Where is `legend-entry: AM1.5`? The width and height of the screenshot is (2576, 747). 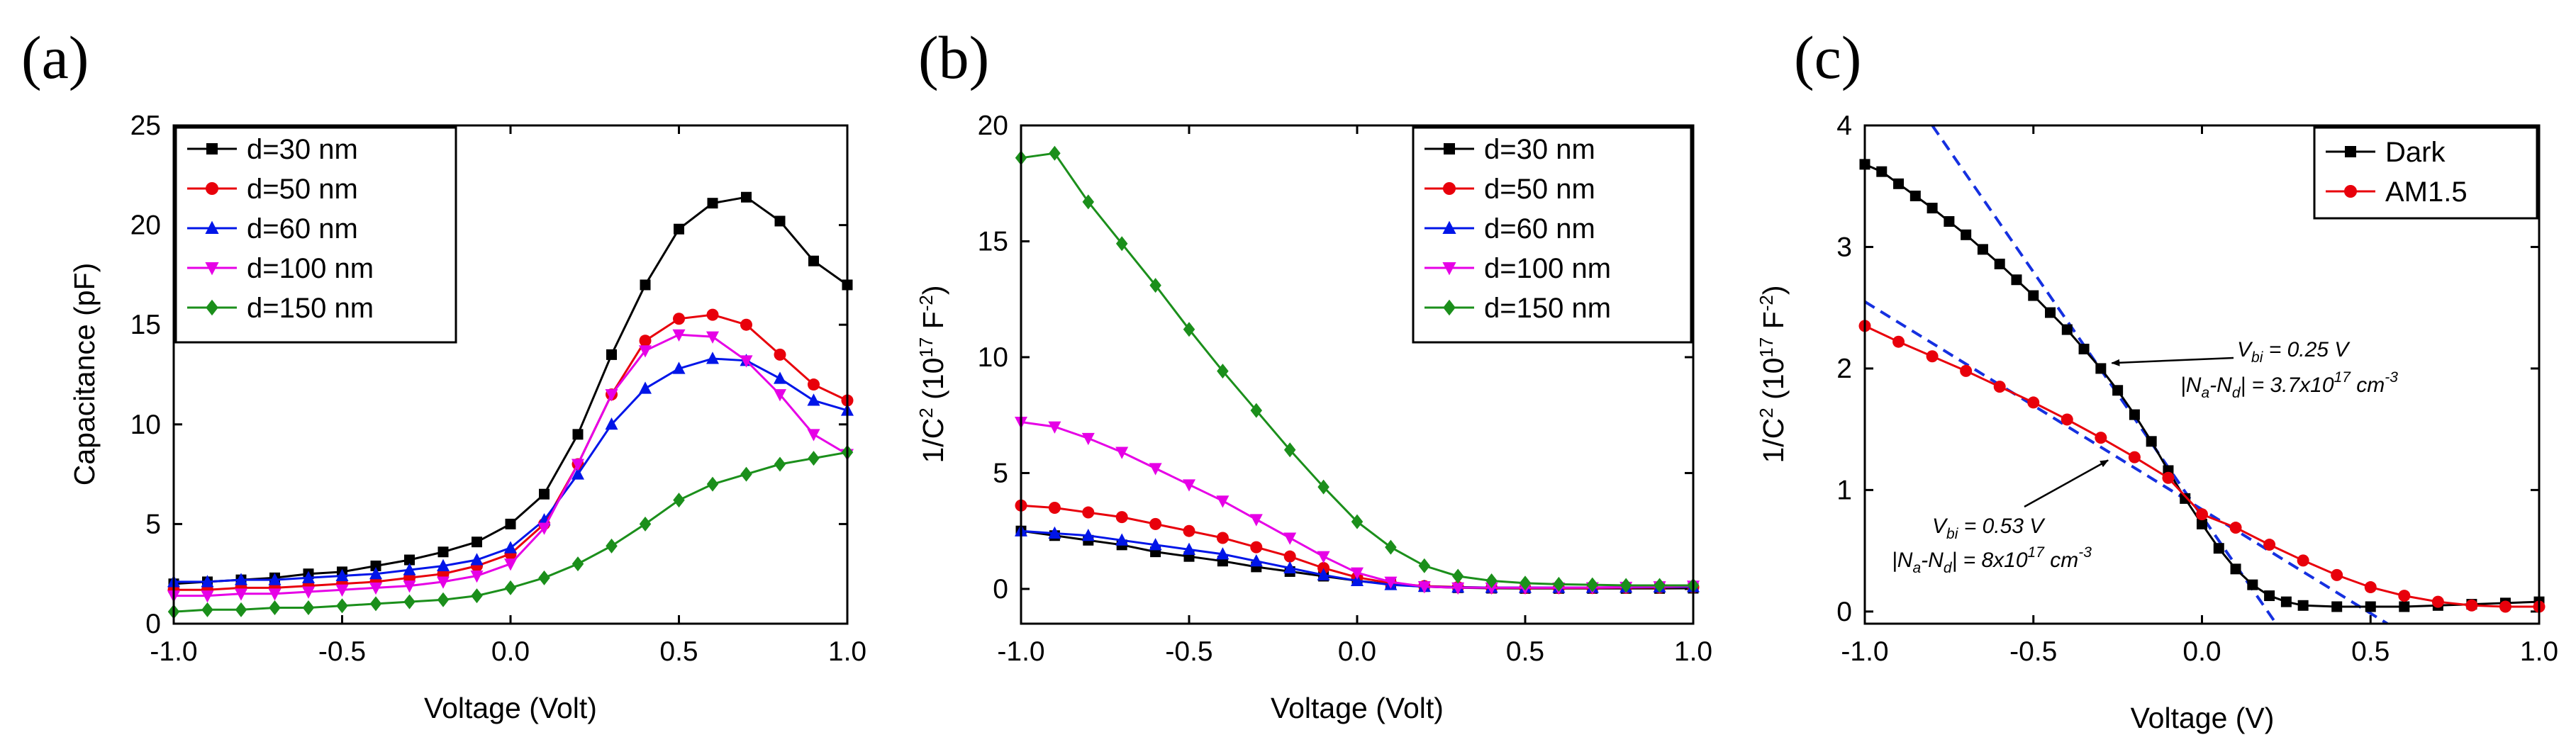 legend-entry: AM1.5 is located at coordinates (2397, 192).